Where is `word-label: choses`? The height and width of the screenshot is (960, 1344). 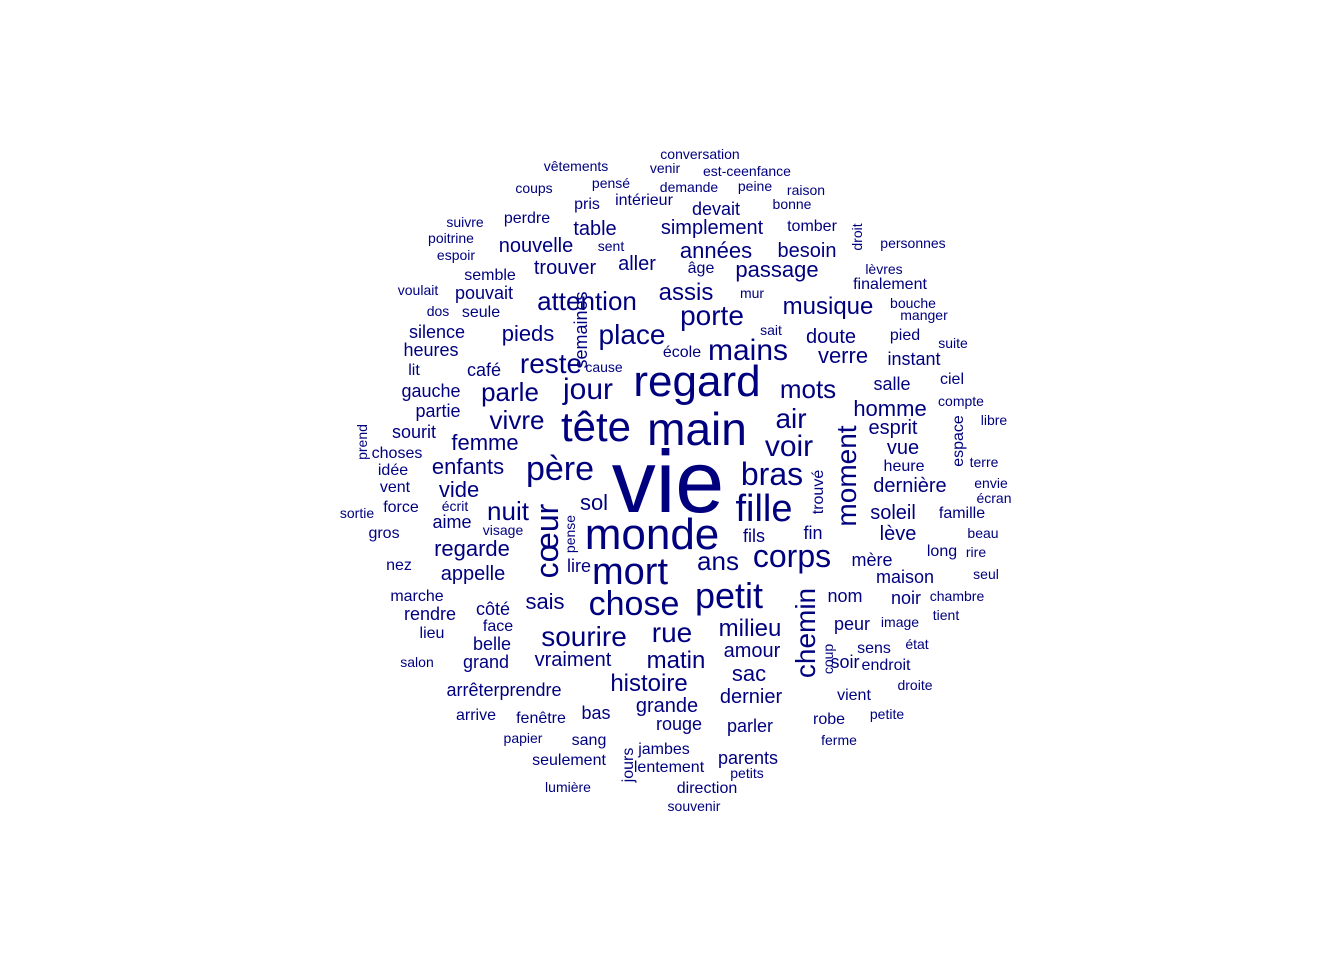 word-label: choses is located at coordinates (397, 453).